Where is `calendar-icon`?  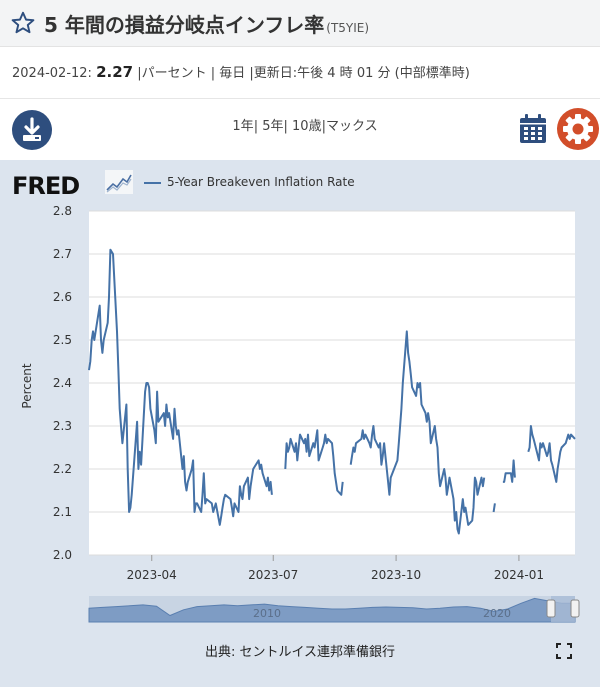
calendar-icon is located at coordinates (533, 129).